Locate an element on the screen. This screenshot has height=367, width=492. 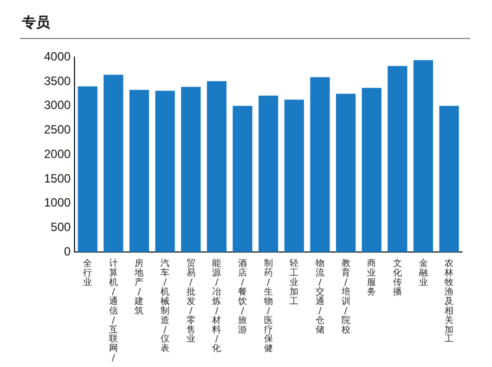
y-tick-label: 500 is located at coordinates (61, 227).